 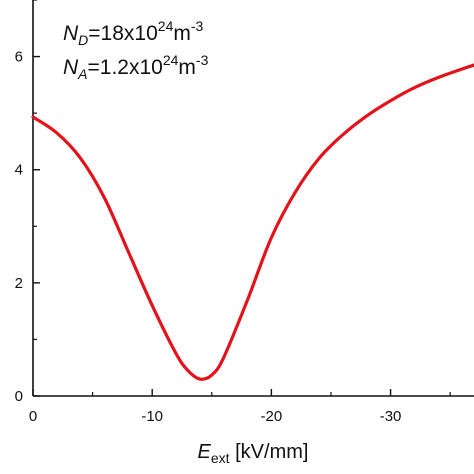 I want to click on annotation-concentration: NA=1.2x1024m-3, so click(x=136, y=67).